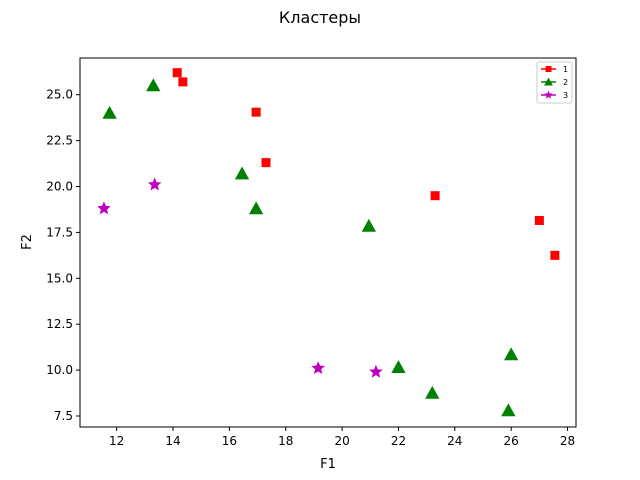  Describe the element at coordinates (172, 441) in the screenshot. I see `x-tick-label: 14` at that location.